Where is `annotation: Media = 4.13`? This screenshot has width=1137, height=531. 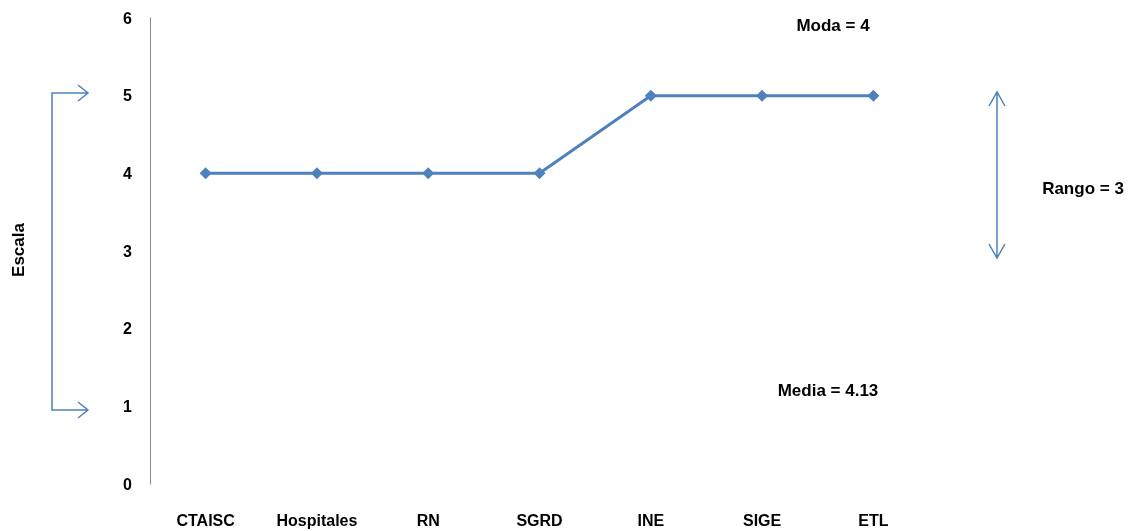 annotation: Media = 4.13 is located at coordinates (828, 390).